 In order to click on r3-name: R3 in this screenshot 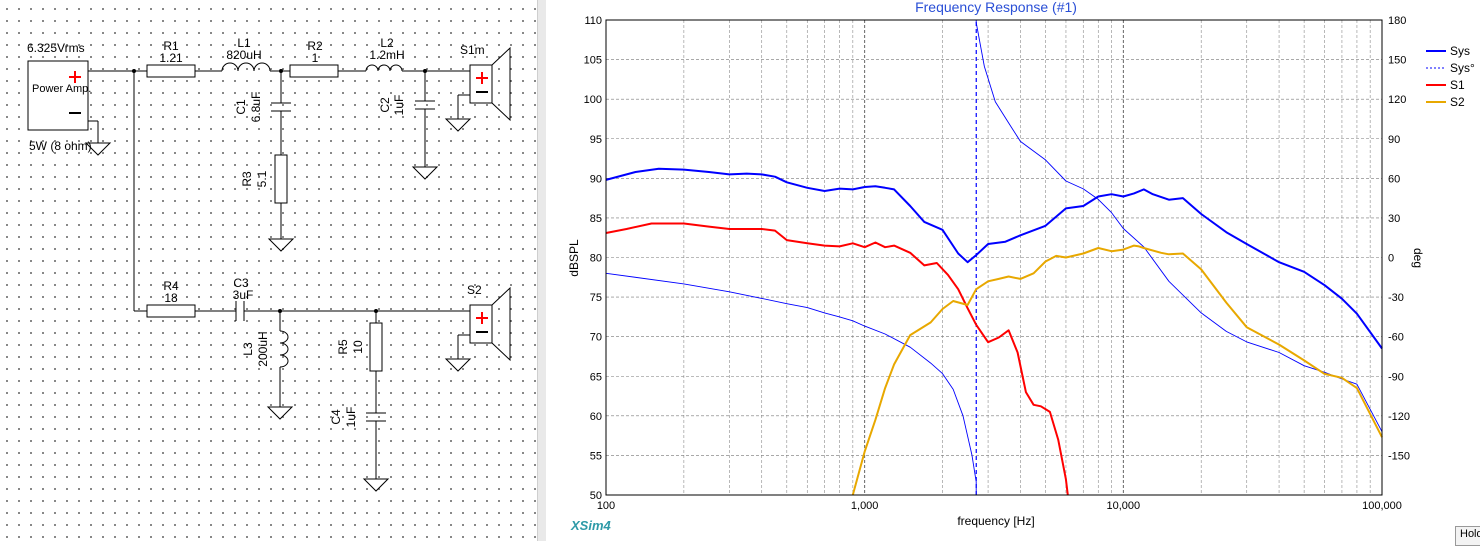, I will do `click(247, 179)`.